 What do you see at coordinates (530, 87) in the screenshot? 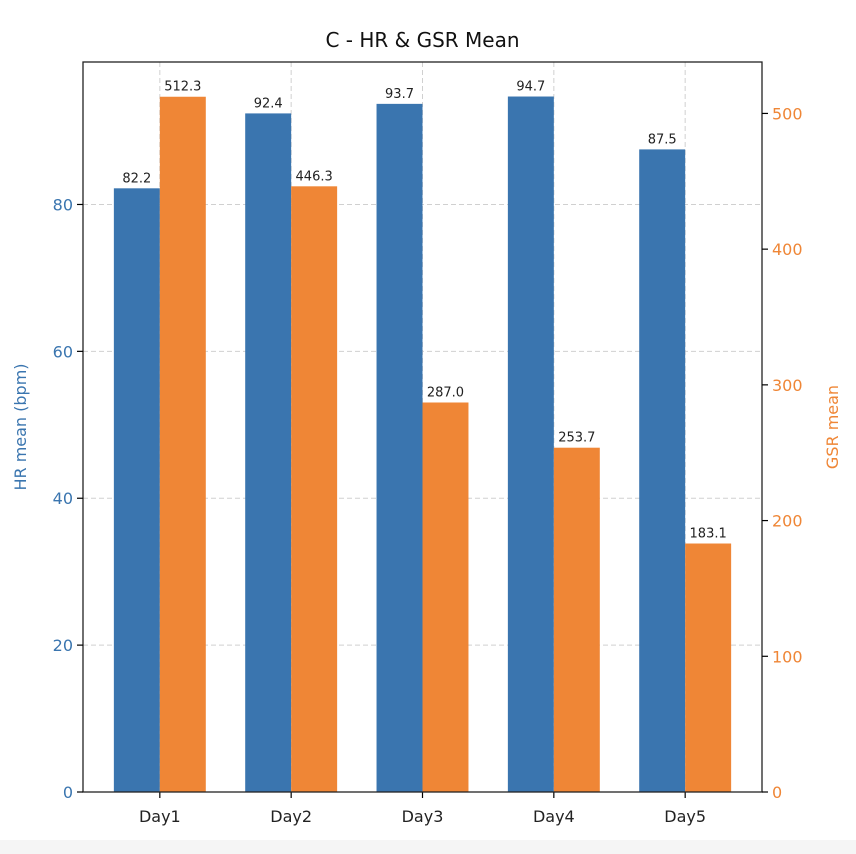
I see `data-label-hr: 94.7` at bounding box center [530, 87].